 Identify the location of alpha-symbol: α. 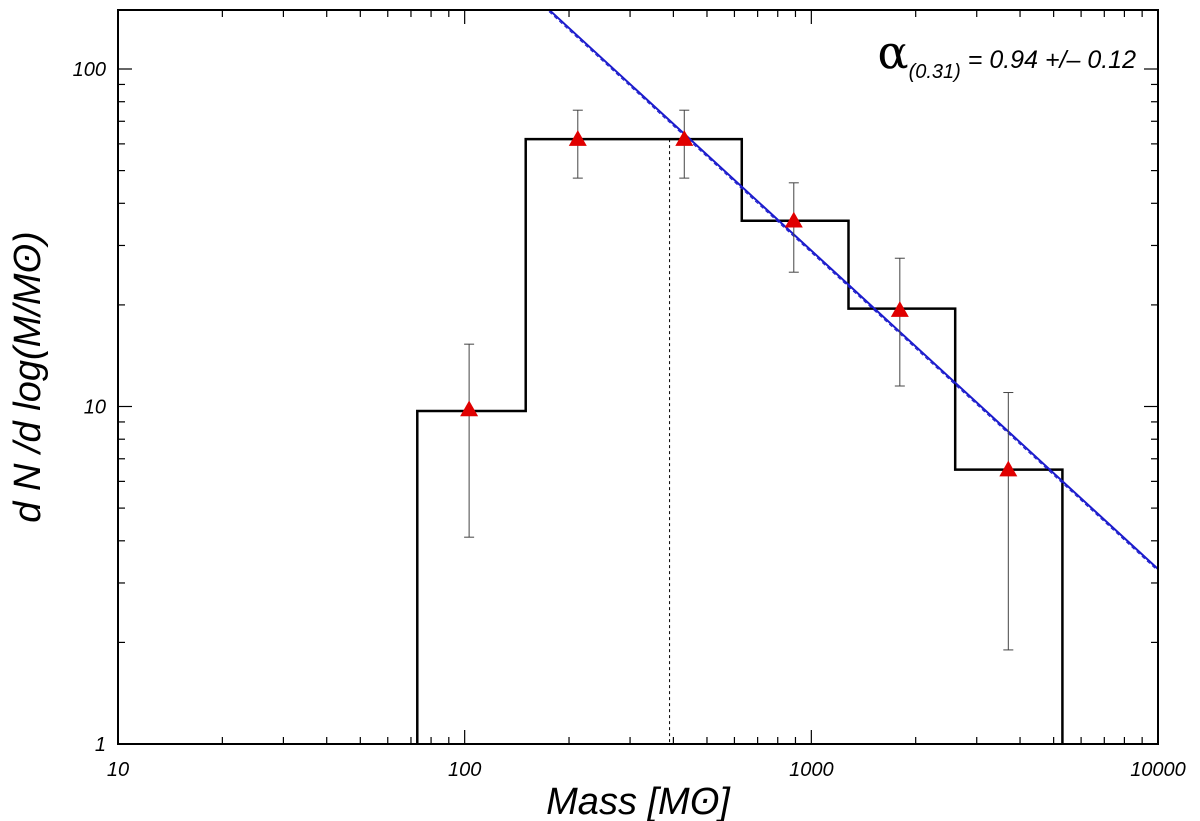
(893, 52).